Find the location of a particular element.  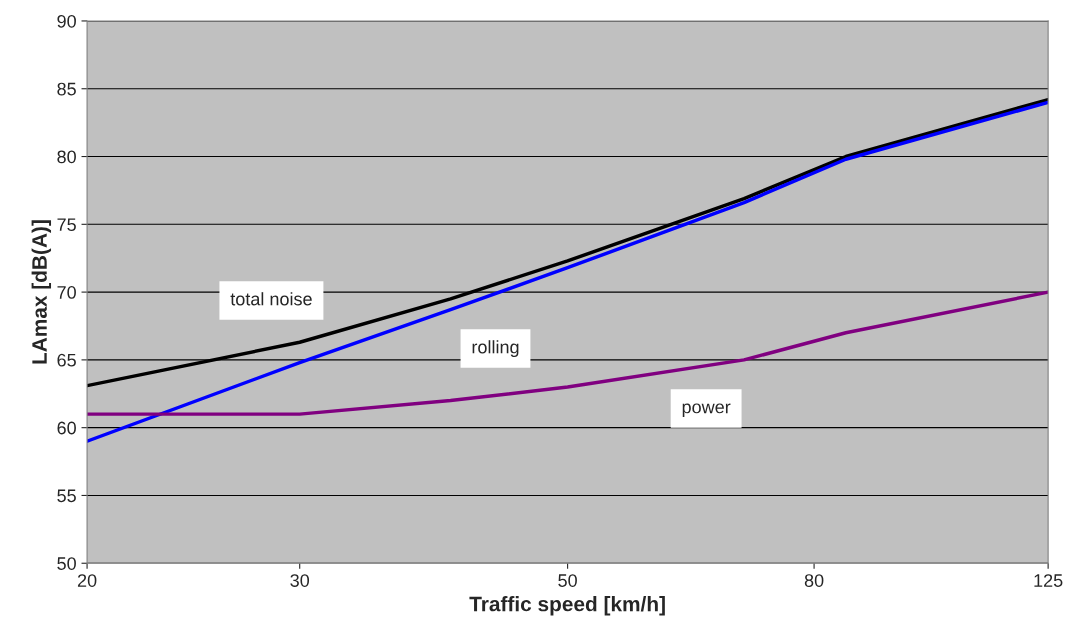

series-label: total noise is located at coordinates (271, 299).